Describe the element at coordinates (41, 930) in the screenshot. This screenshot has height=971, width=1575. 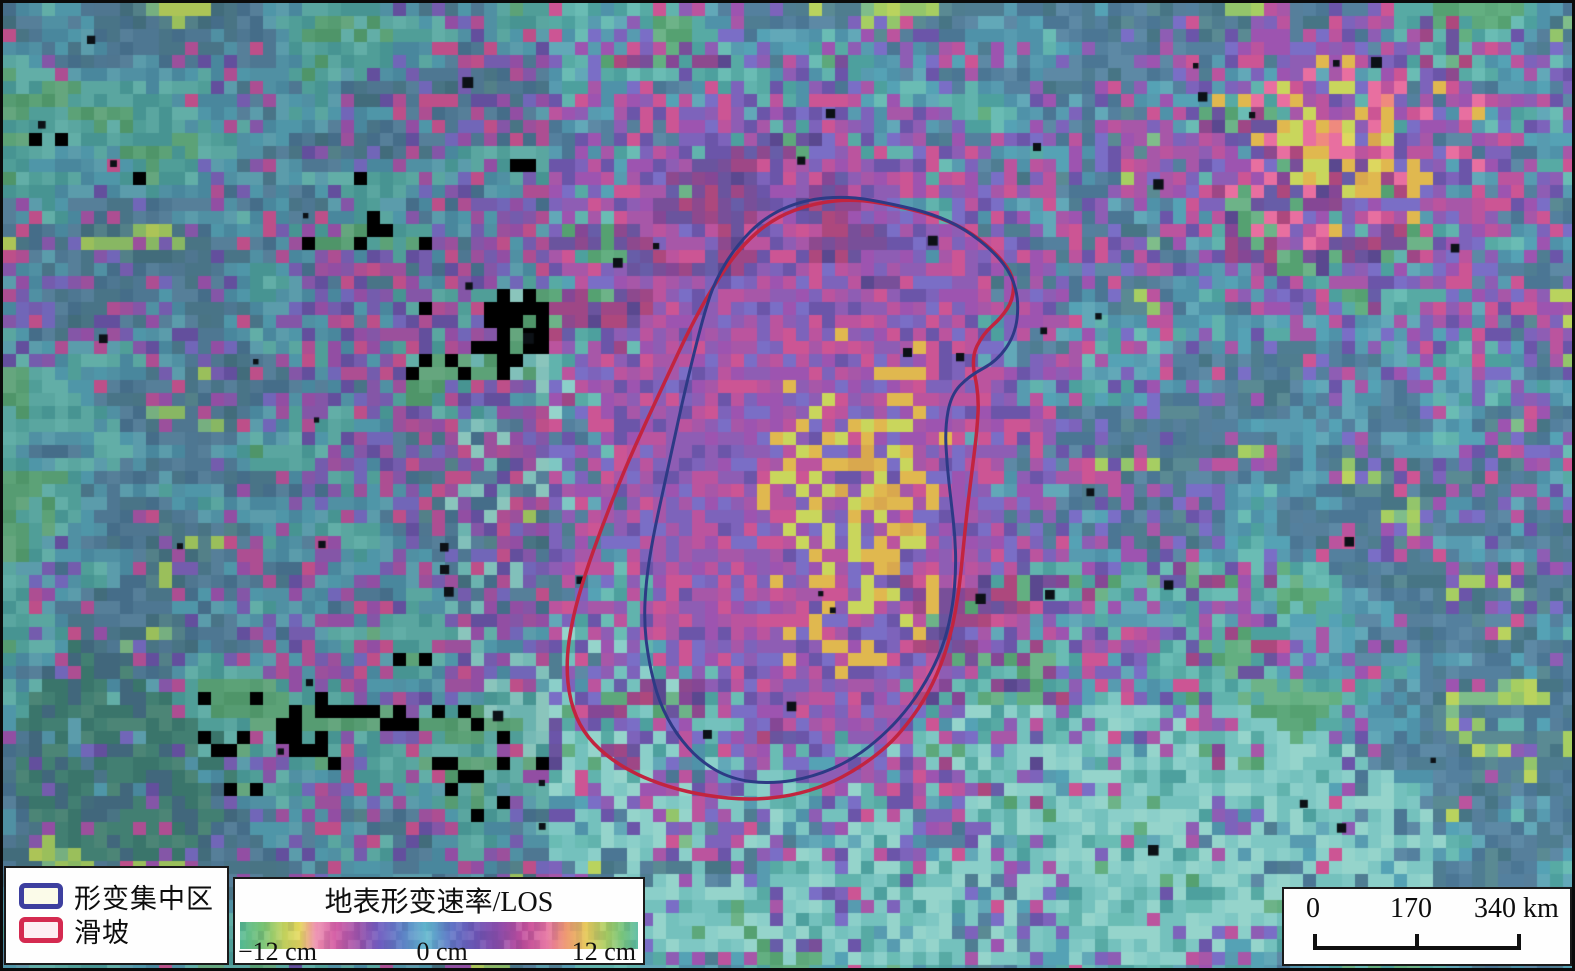
I see `landslide-swatch` at that location.